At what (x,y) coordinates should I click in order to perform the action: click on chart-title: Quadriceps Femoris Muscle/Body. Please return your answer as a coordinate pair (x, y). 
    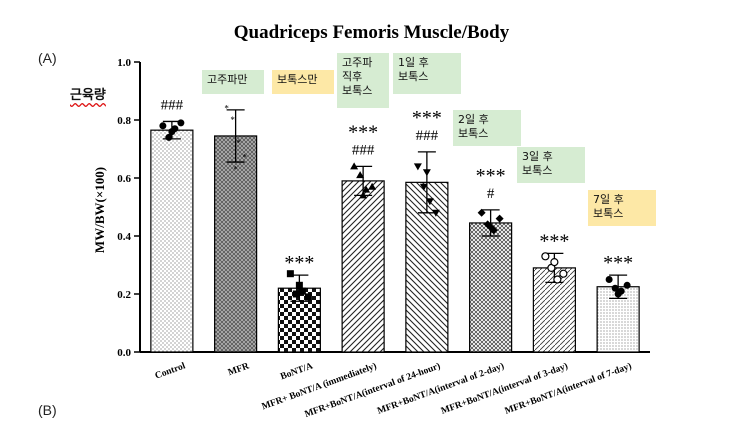
    Looking at the image, I should click on (371, 32).